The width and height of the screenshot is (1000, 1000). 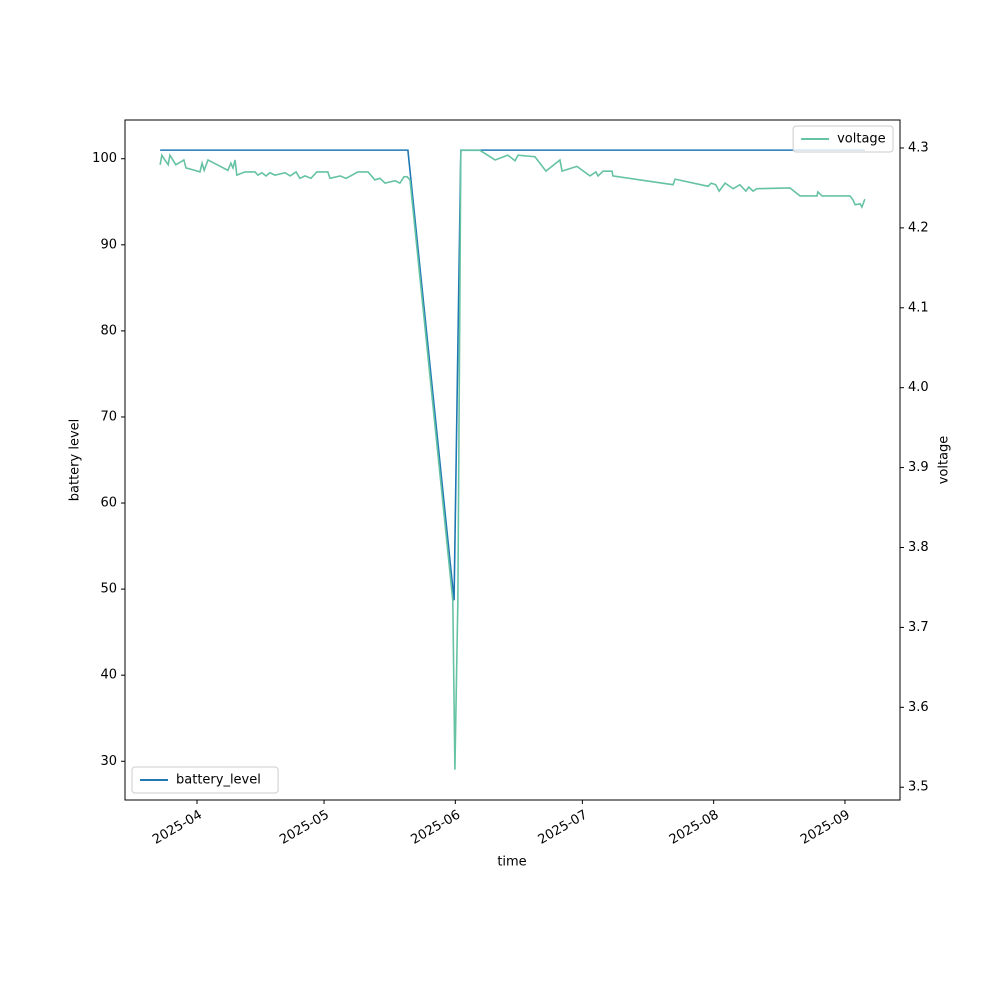 I want to click on y-tick-label: 100, so click(x=104, y=158).